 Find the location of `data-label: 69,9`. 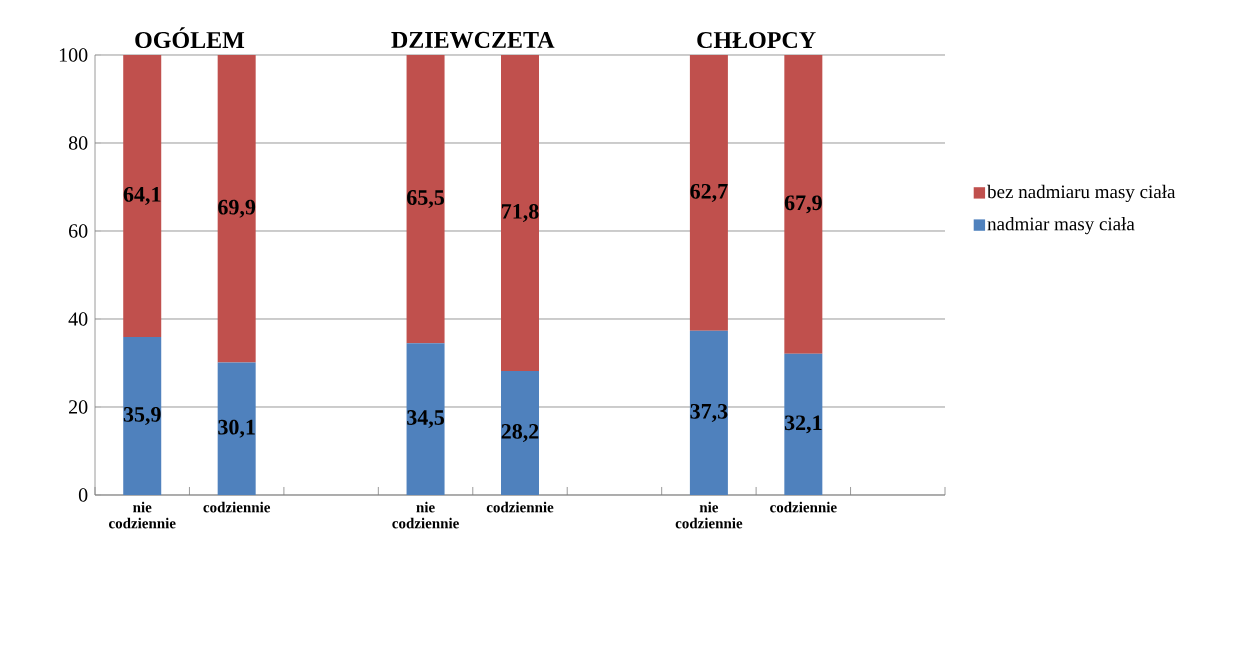

data-label: 69,9 is located at coordinates (237, 208).